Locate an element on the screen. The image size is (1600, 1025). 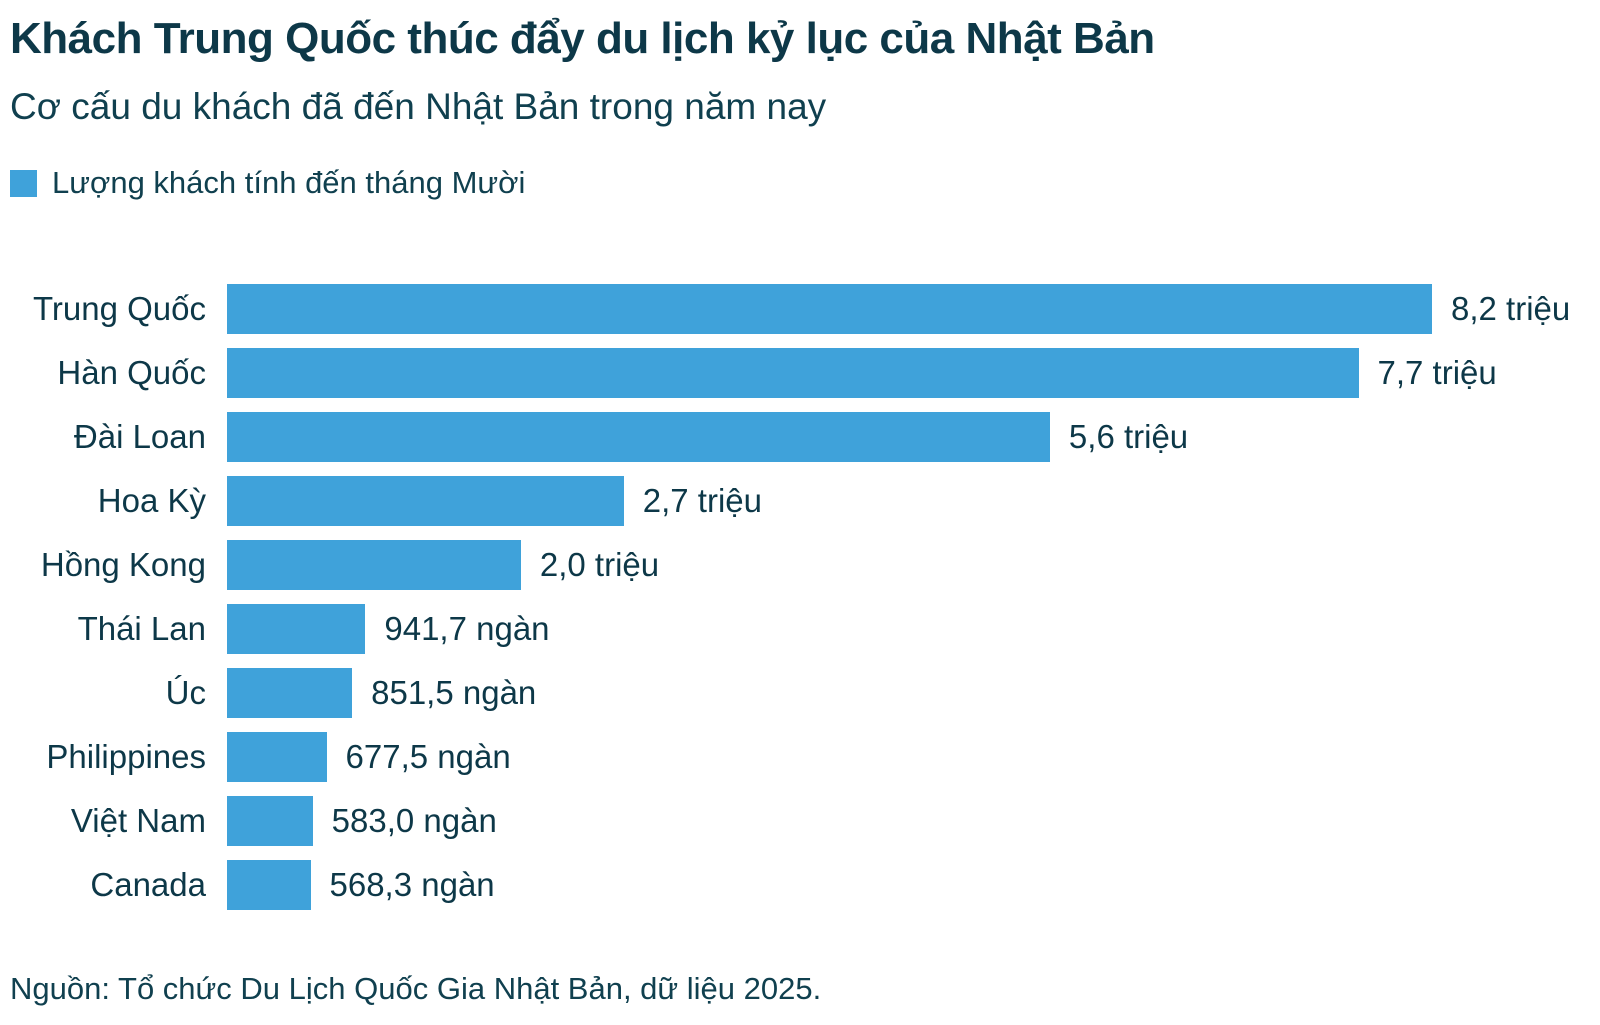
bar-row: Trung Quốc 8,2 triệu is located at coordinates (800, 309).